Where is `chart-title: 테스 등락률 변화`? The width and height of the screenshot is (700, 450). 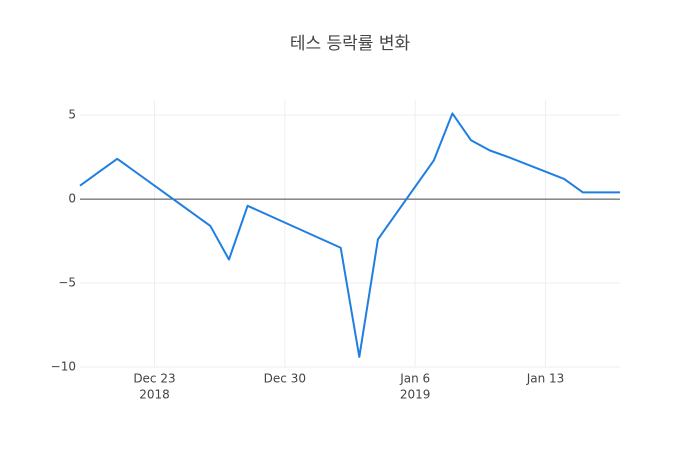
chart-title: 테스 등락률 변화 is located at coordinates (350, 44).